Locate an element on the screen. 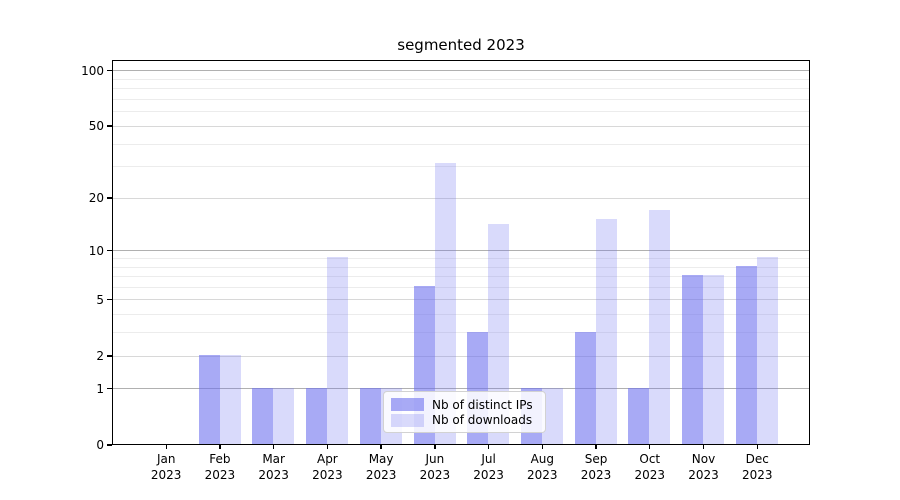 The height and width of the screenshot is (500, 900). bar-distinct-ips-sep is located at coordinates (585, 387).